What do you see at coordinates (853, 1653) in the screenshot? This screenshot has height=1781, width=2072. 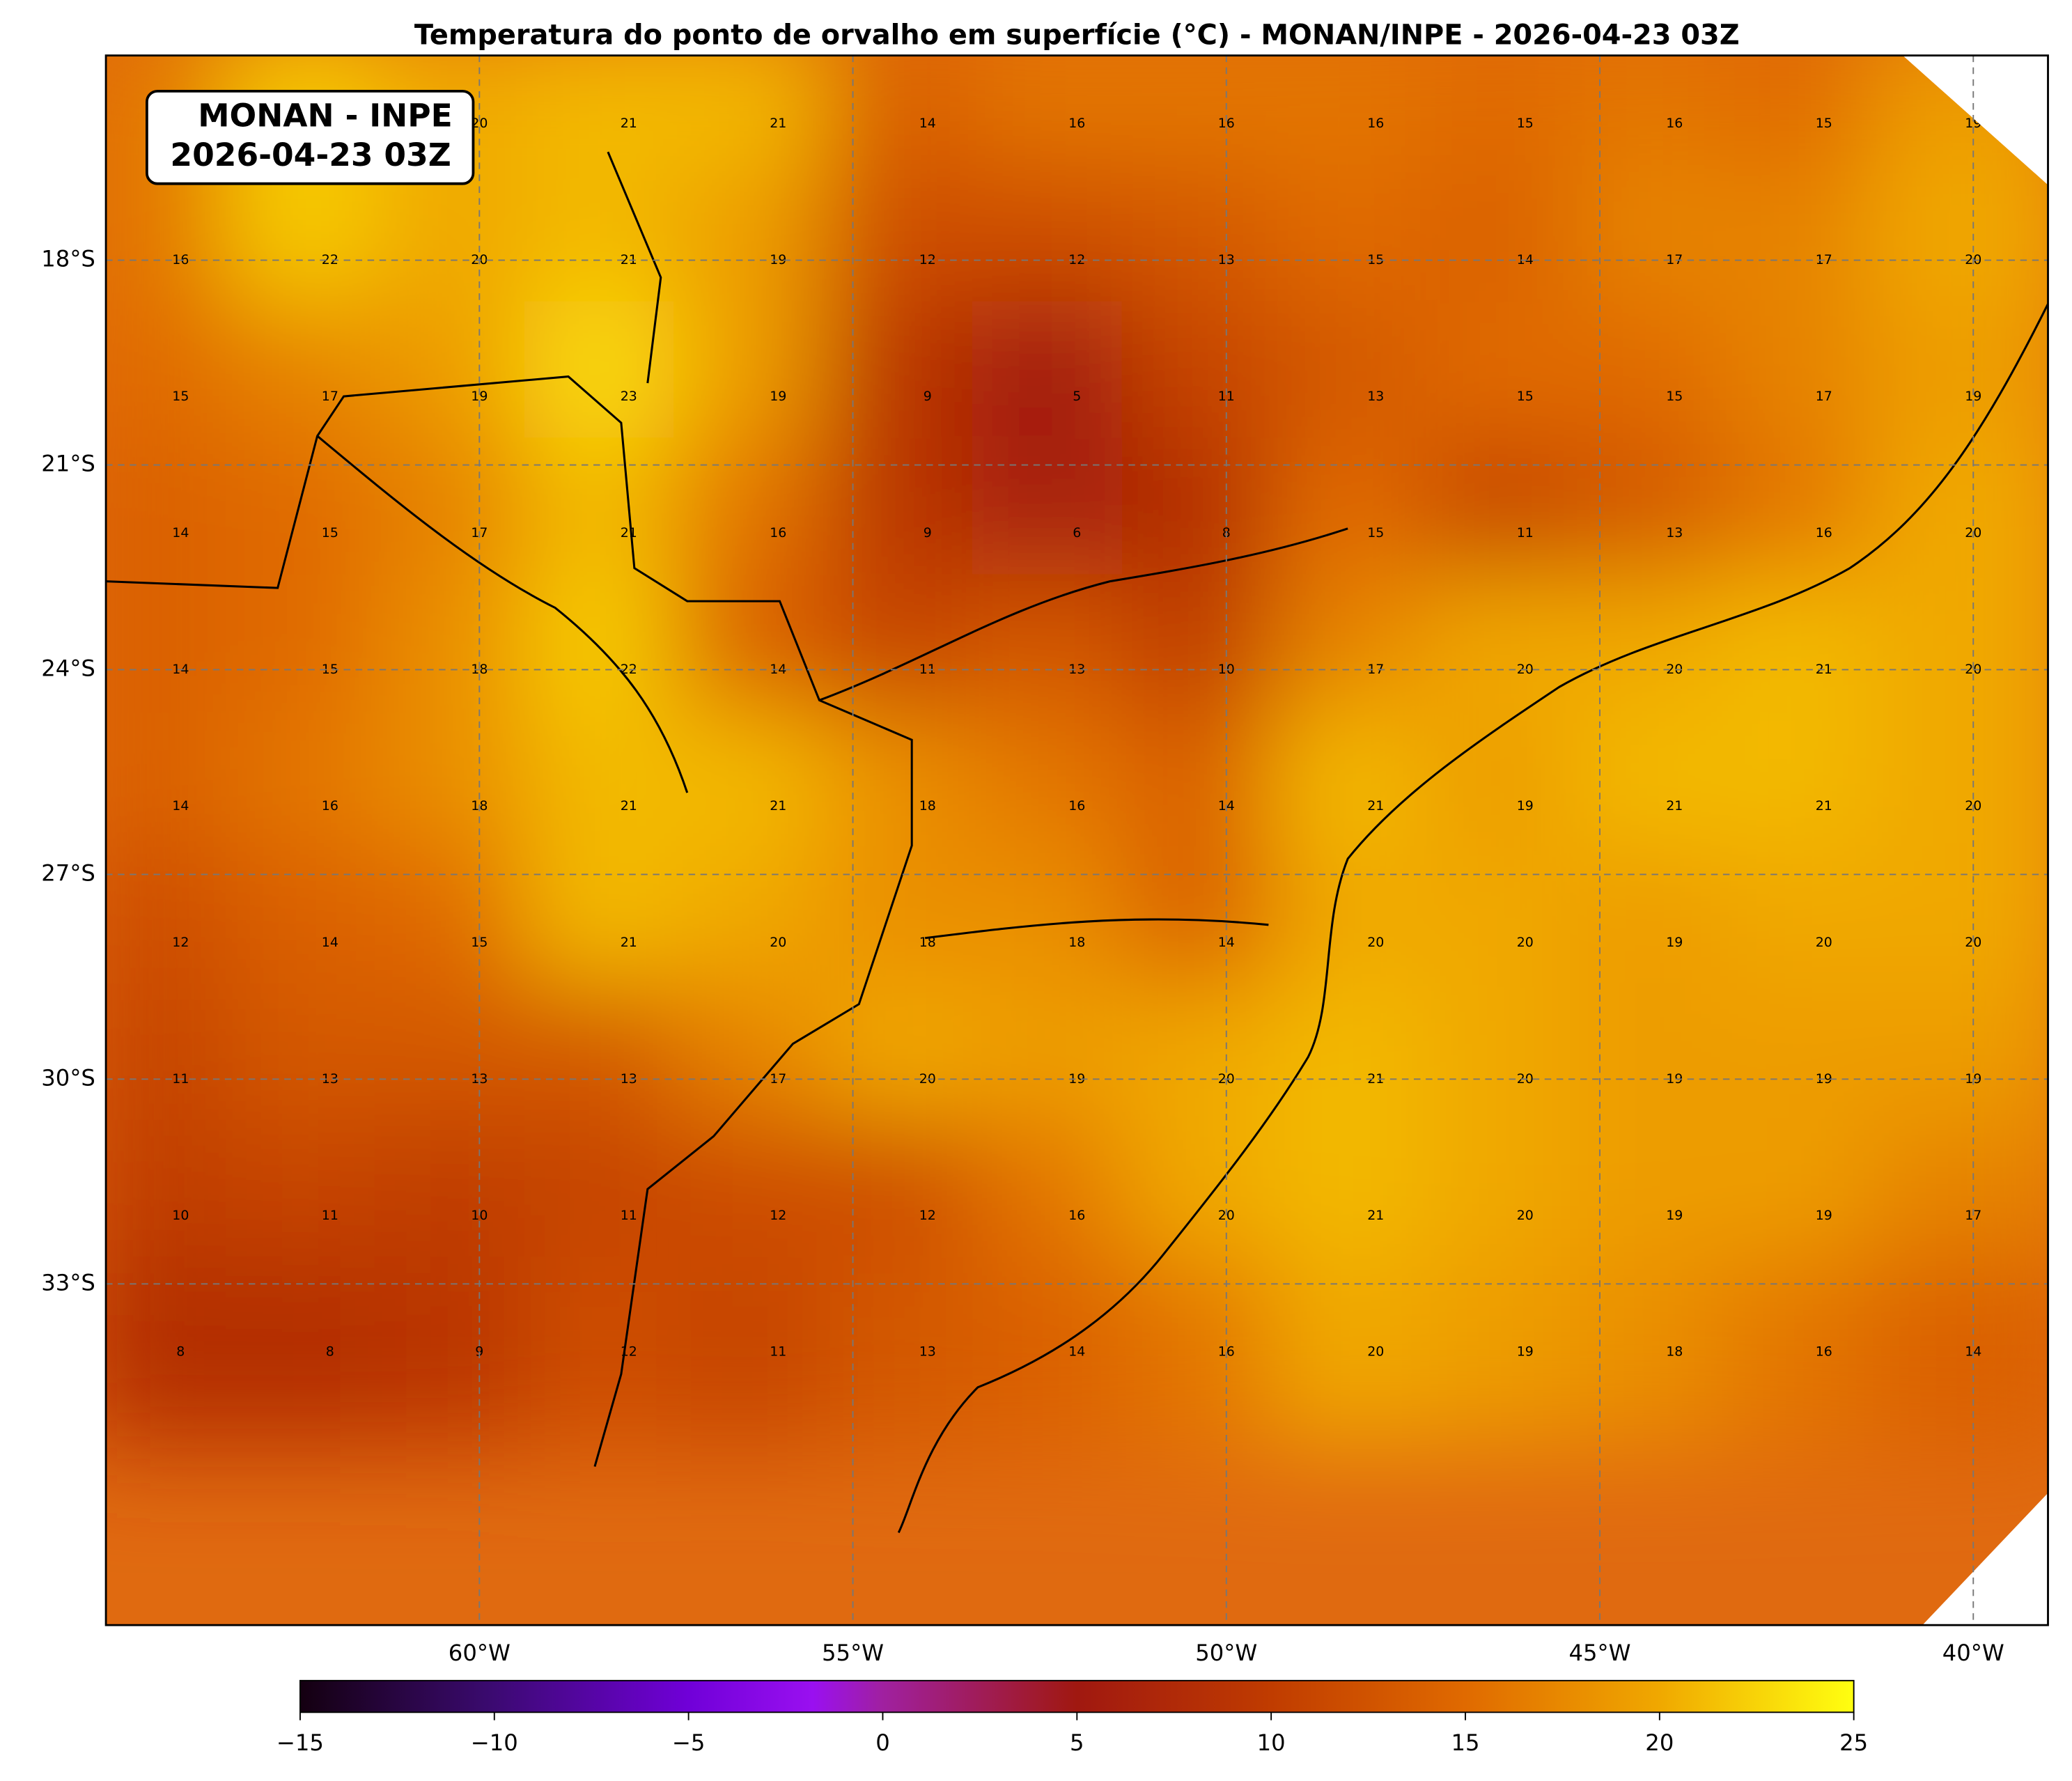 I see `x-tick-label: 55°W` at bounding box center [853, 1653].